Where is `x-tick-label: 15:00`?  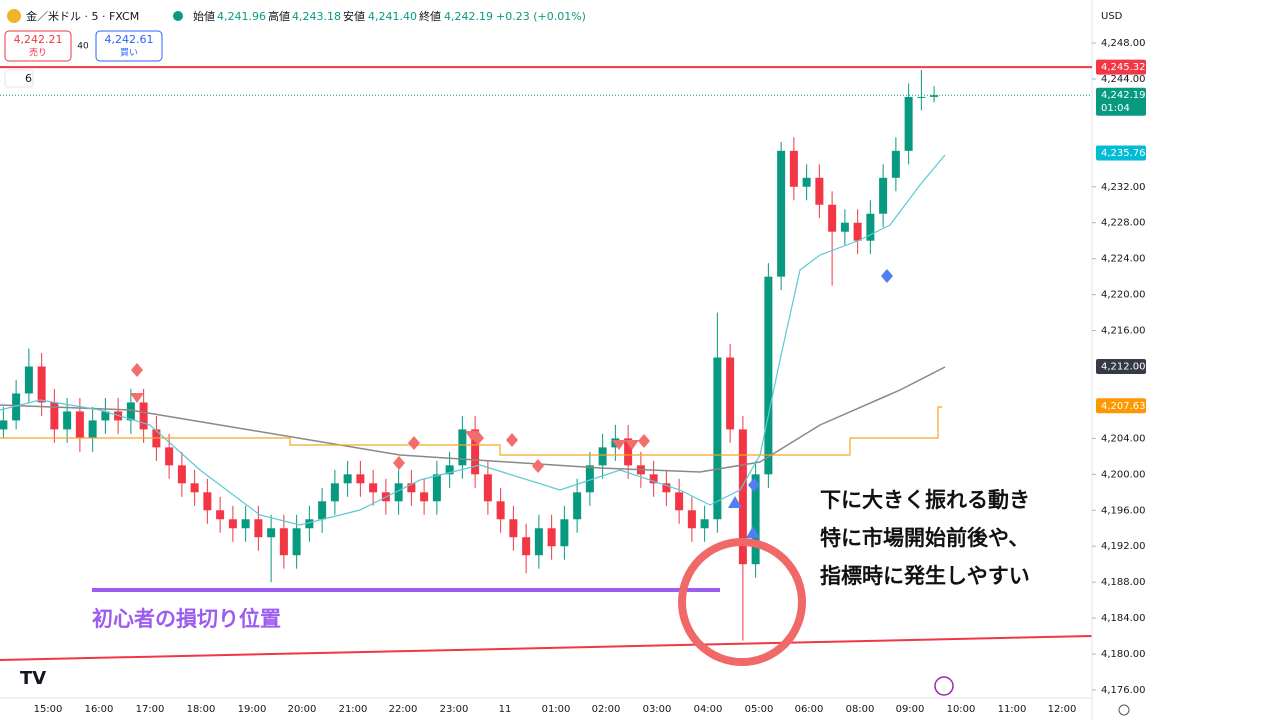
x-tick-label: 15:00 is located at coordinates (48, 709).